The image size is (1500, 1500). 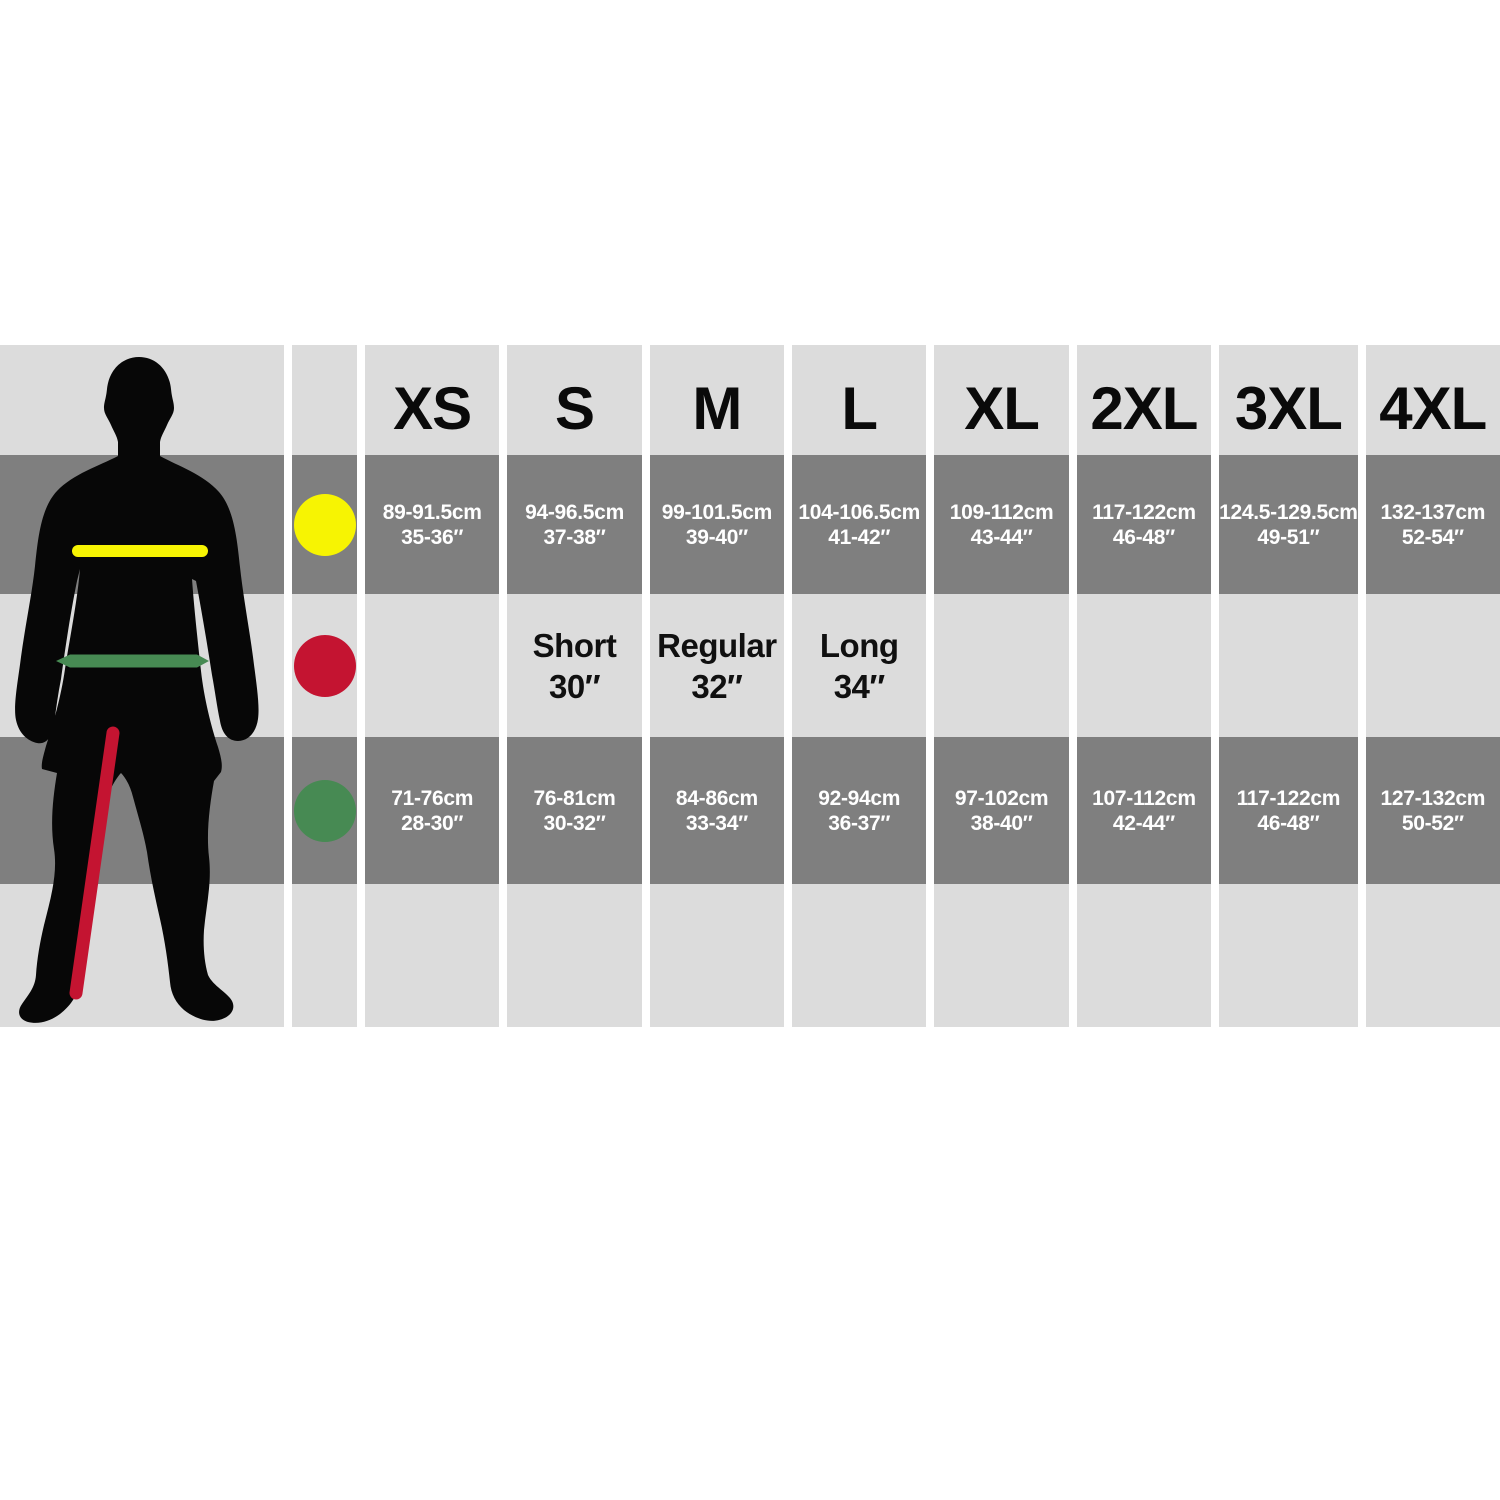 I want to click on waist-measure-line, so click(x=132, y=661).